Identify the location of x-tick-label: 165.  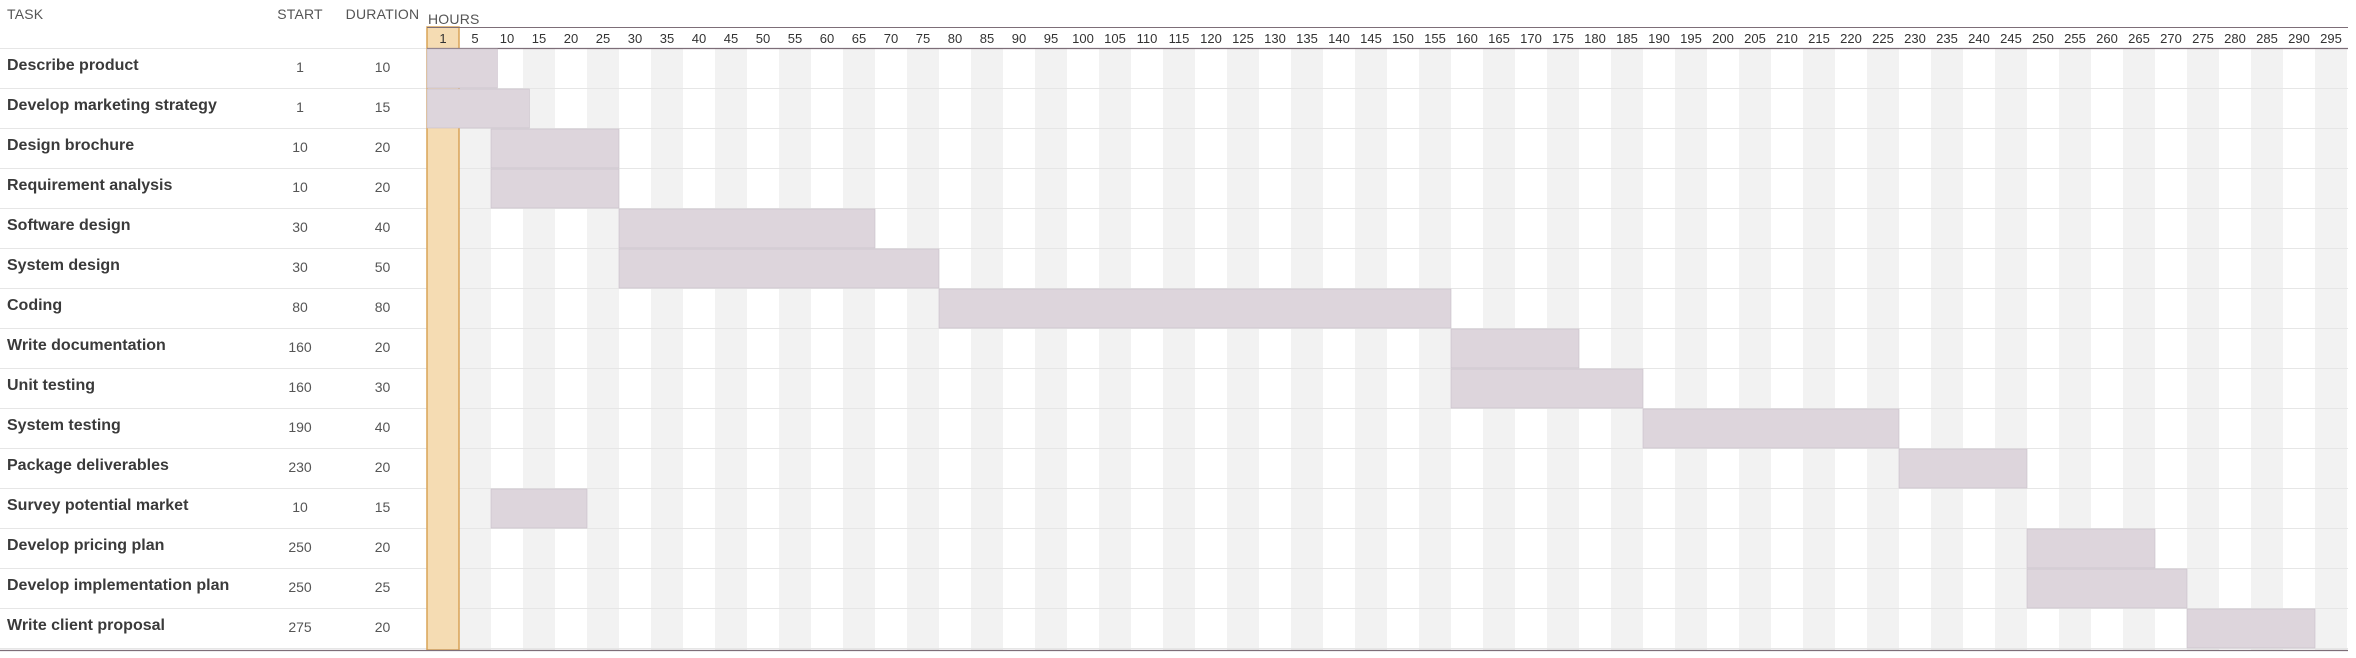
(1499, 38).